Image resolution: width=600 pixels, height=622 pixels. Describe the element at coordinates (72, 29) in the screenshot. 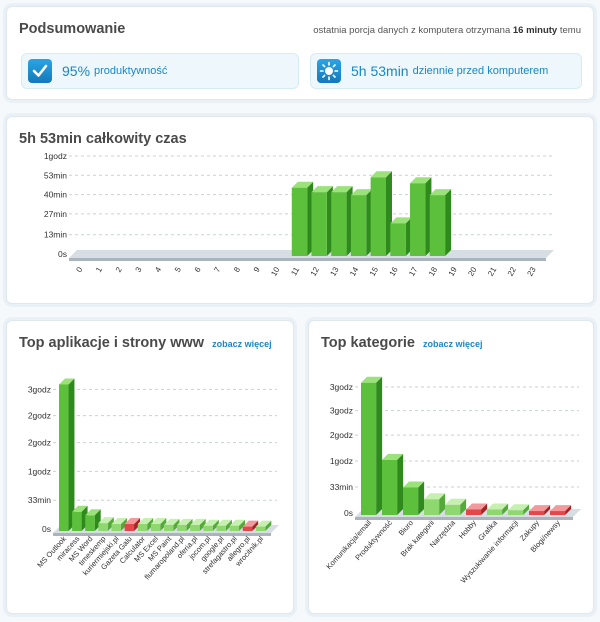

I see `summary-title: Podsumowanie` at that location.